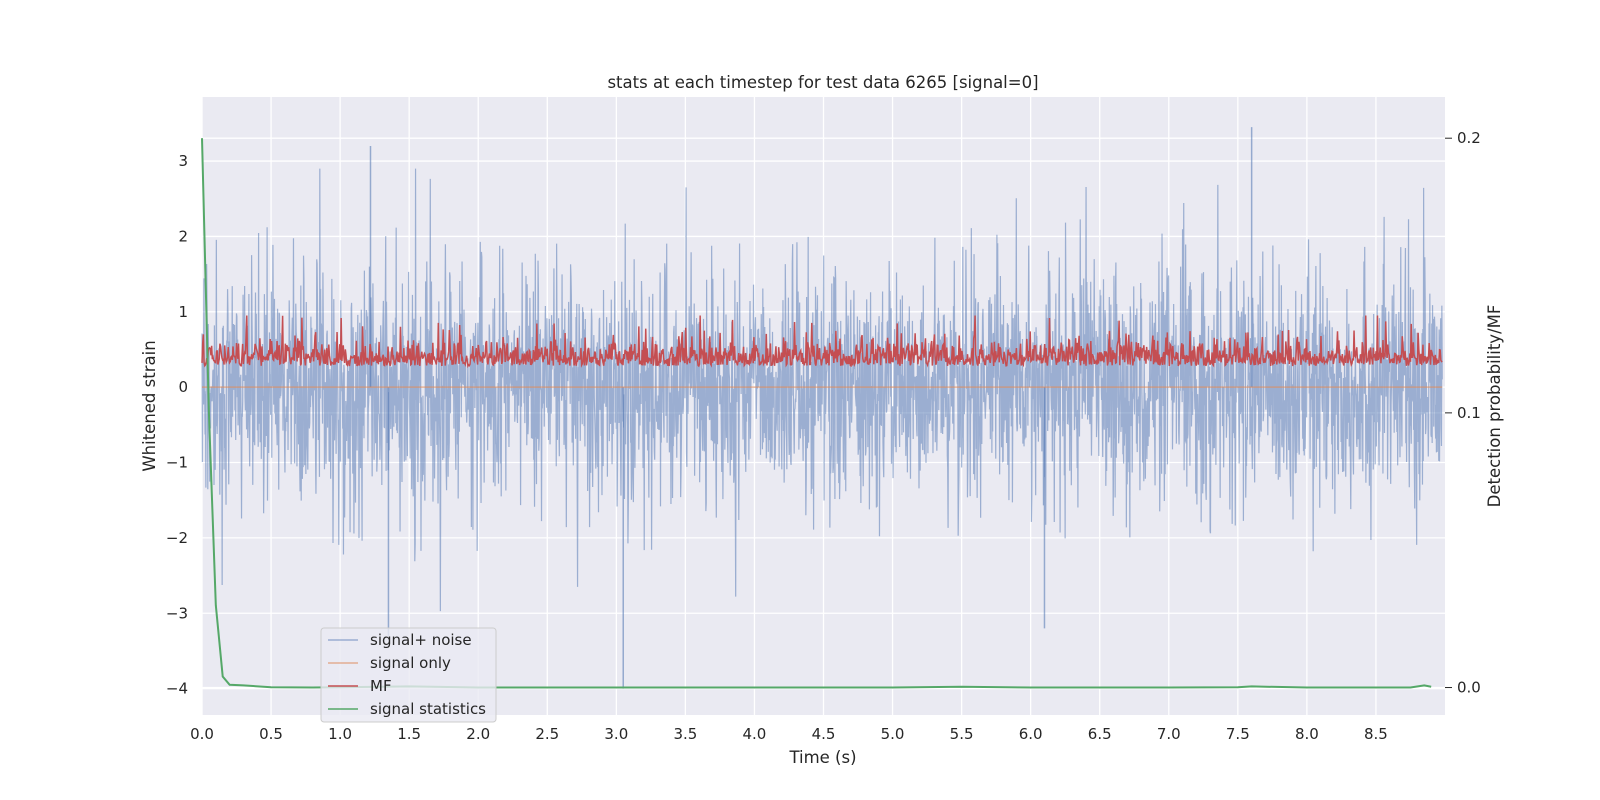 Image resolution: width=1600 pixels, height=800 pixels. What do you see at coordinates (616, 734) in the screenshot?
I see `x-tick-label: 3.0` at bounding box center [616, 734].